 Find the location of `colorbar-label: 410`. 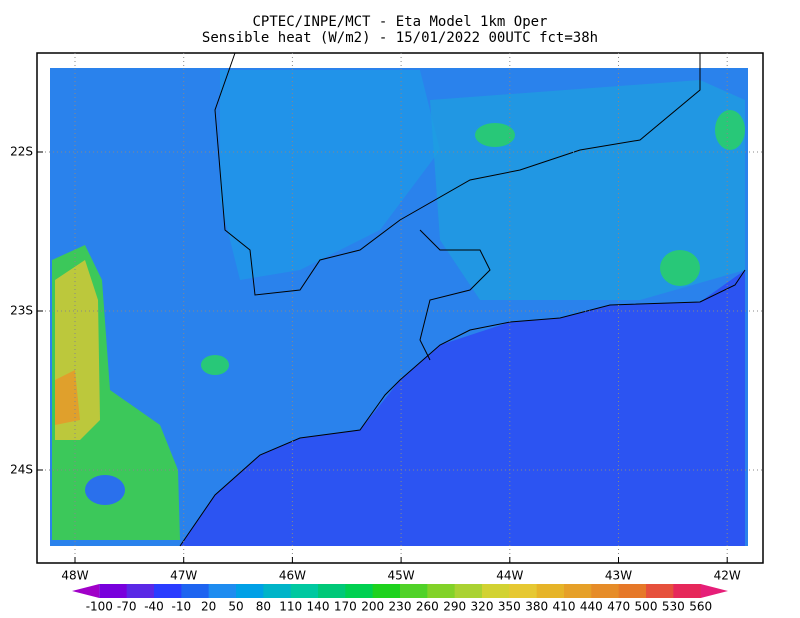

colorbar-label: 410 is located at coordinates (564, 607).